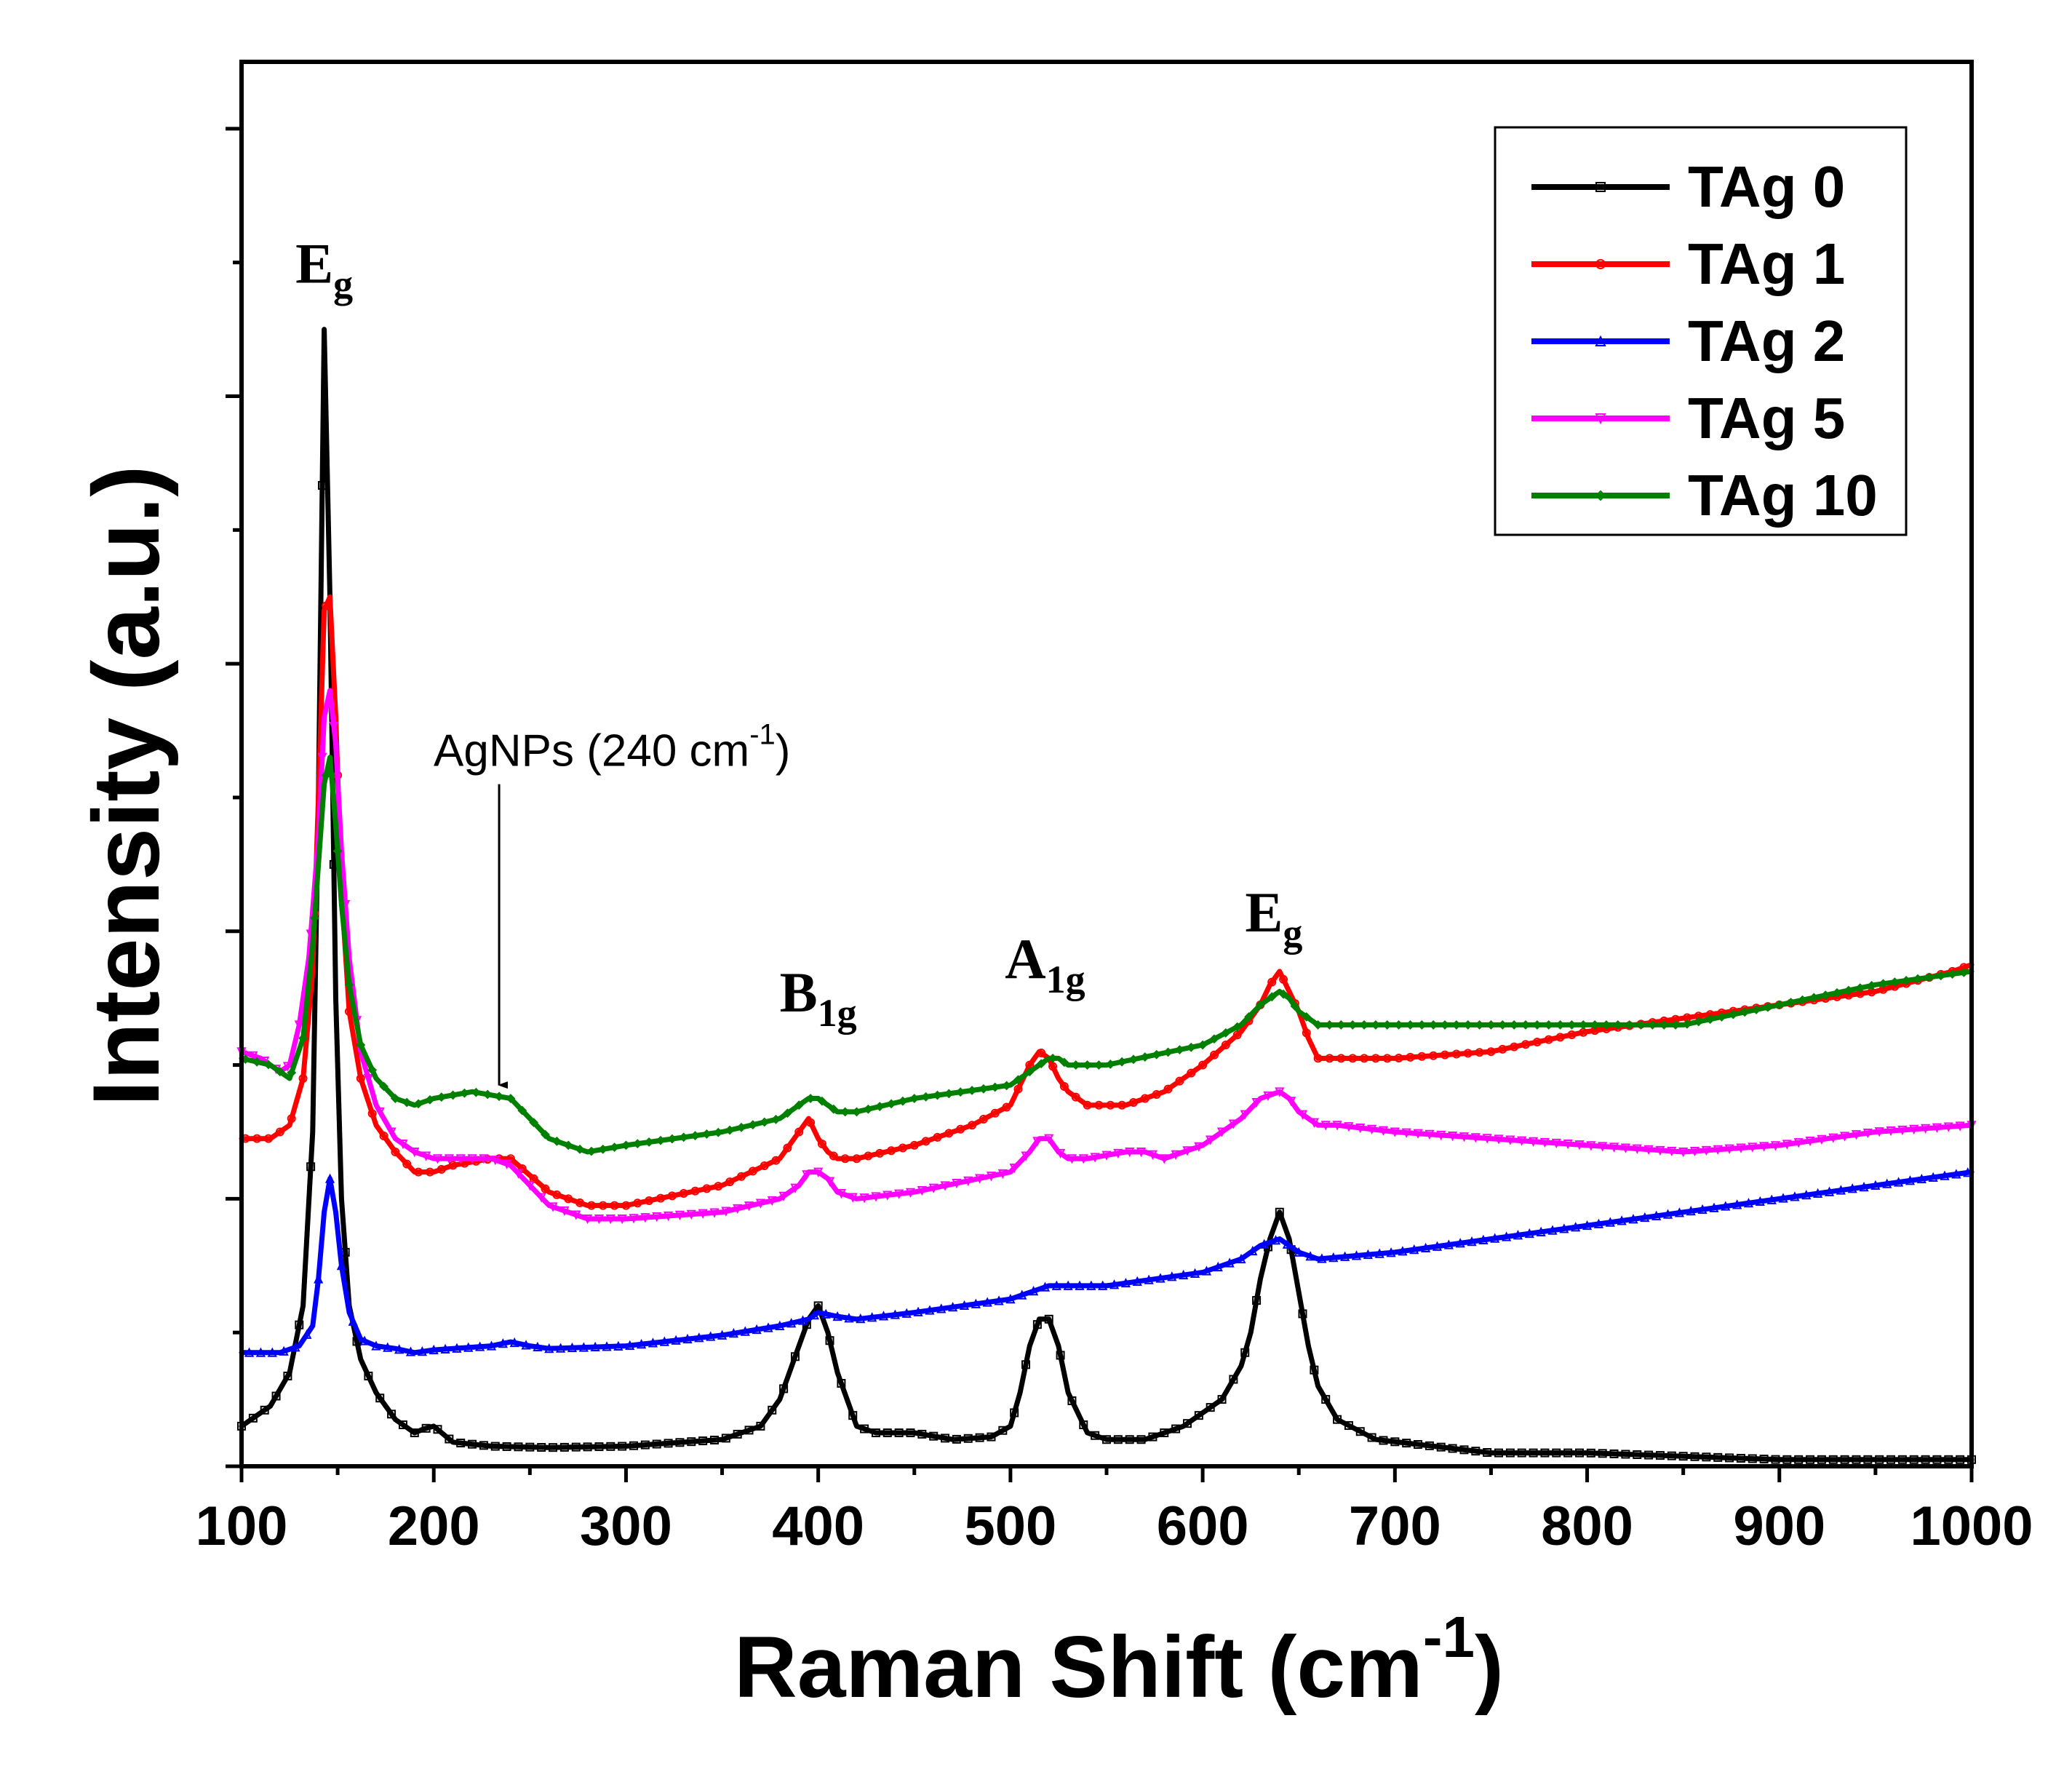 The image size is (2072, 1777). What do you see at coordinates (1688, 263) in the screenshot?
I see `legend-entry-tag-1: TAg 1` at bounding box center [1688, 263].